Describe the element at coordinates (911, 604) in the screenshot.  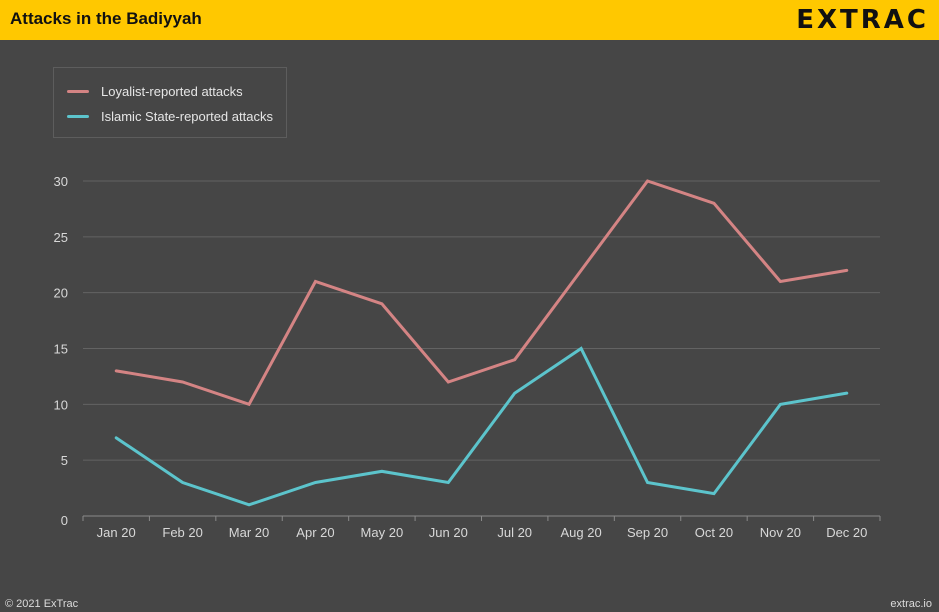
I see `site-link: extrac.io` at that location.